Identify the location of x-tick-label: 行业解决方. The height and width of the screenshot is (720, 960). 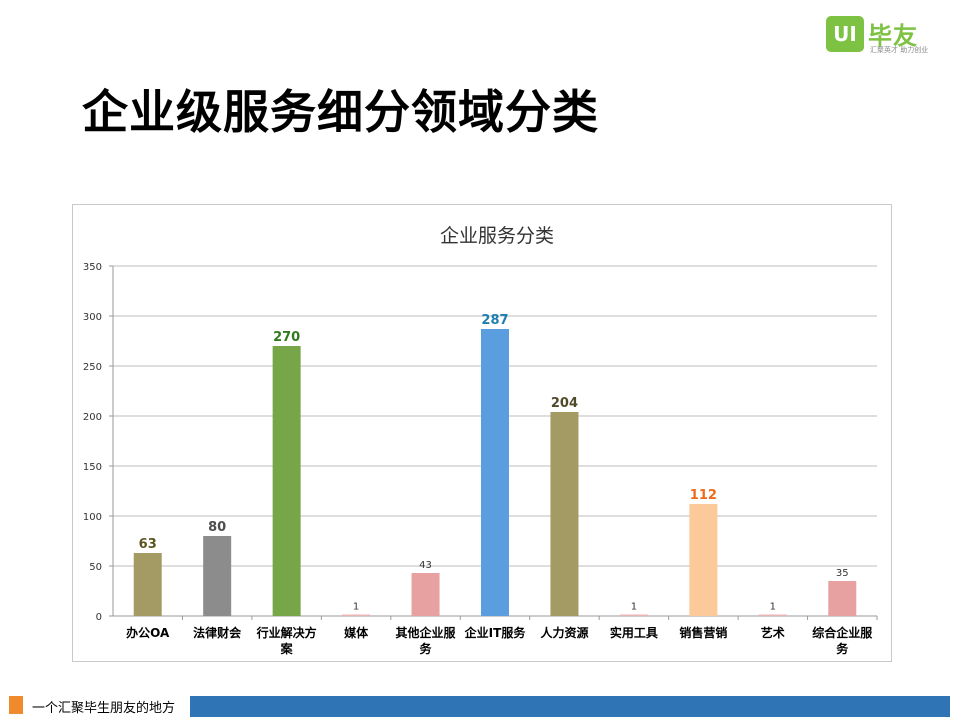
(286, 632).